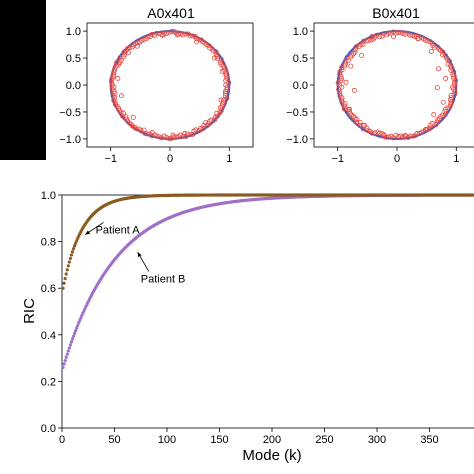 This screenshot has height=474, width=474. Describe the element at coordinates (48, 336) in the screenshot. I see `ric-ytick-label: 0.4` at that location.